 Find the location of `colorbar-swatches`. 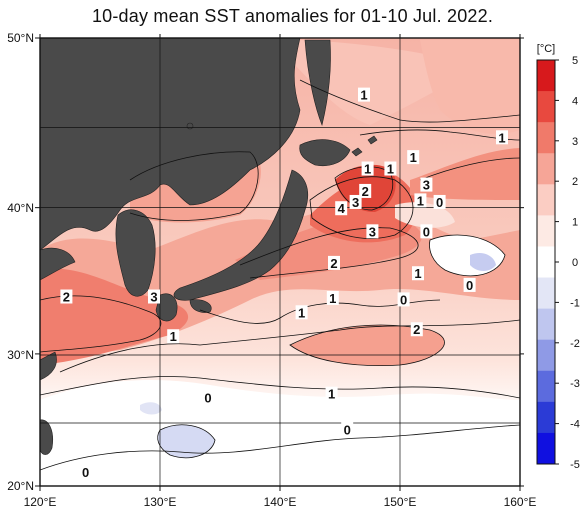

colorbar-swatches is located at coordinates (546, 262).